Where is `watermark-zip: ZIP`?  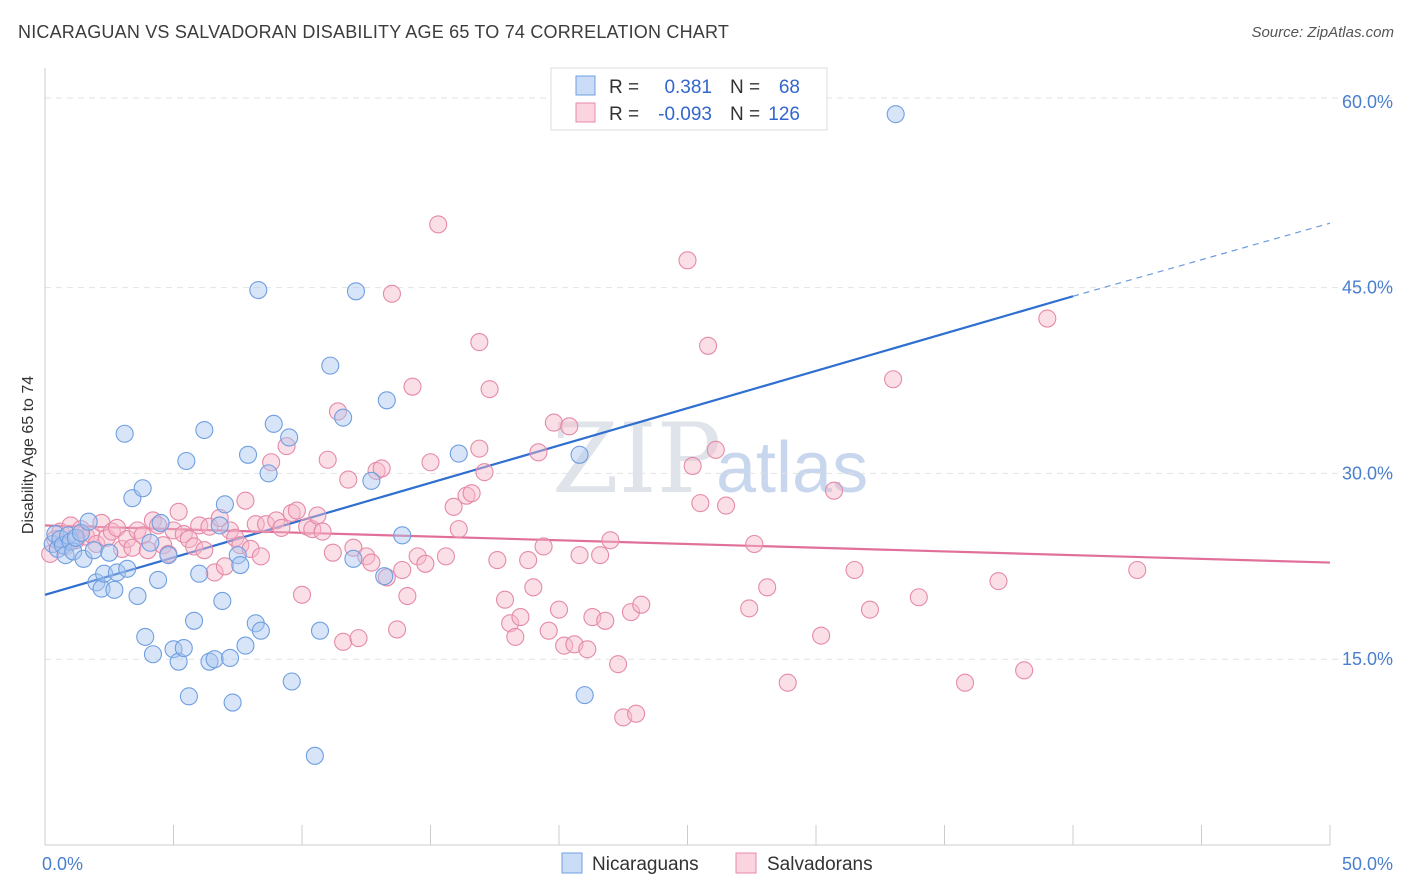 watermark-zip: ZIP is located at coordinates (636, 459).